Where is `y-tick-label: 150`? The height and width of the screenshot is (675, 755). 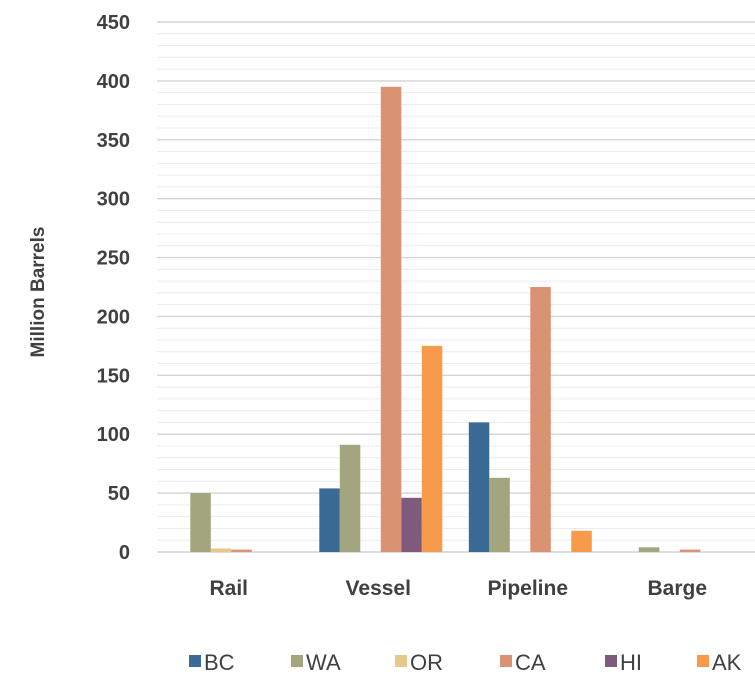
y-tick-label: 150 is located at coordinates (113, 376).